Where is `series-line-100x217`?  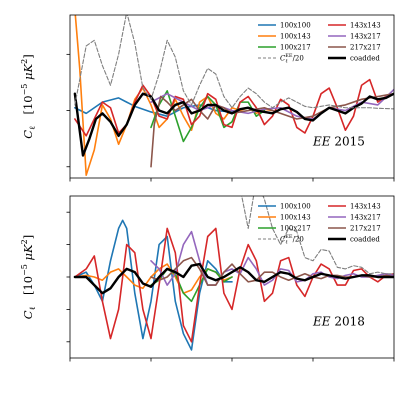 series-line-100x217 is located at coordinates (208, 116).